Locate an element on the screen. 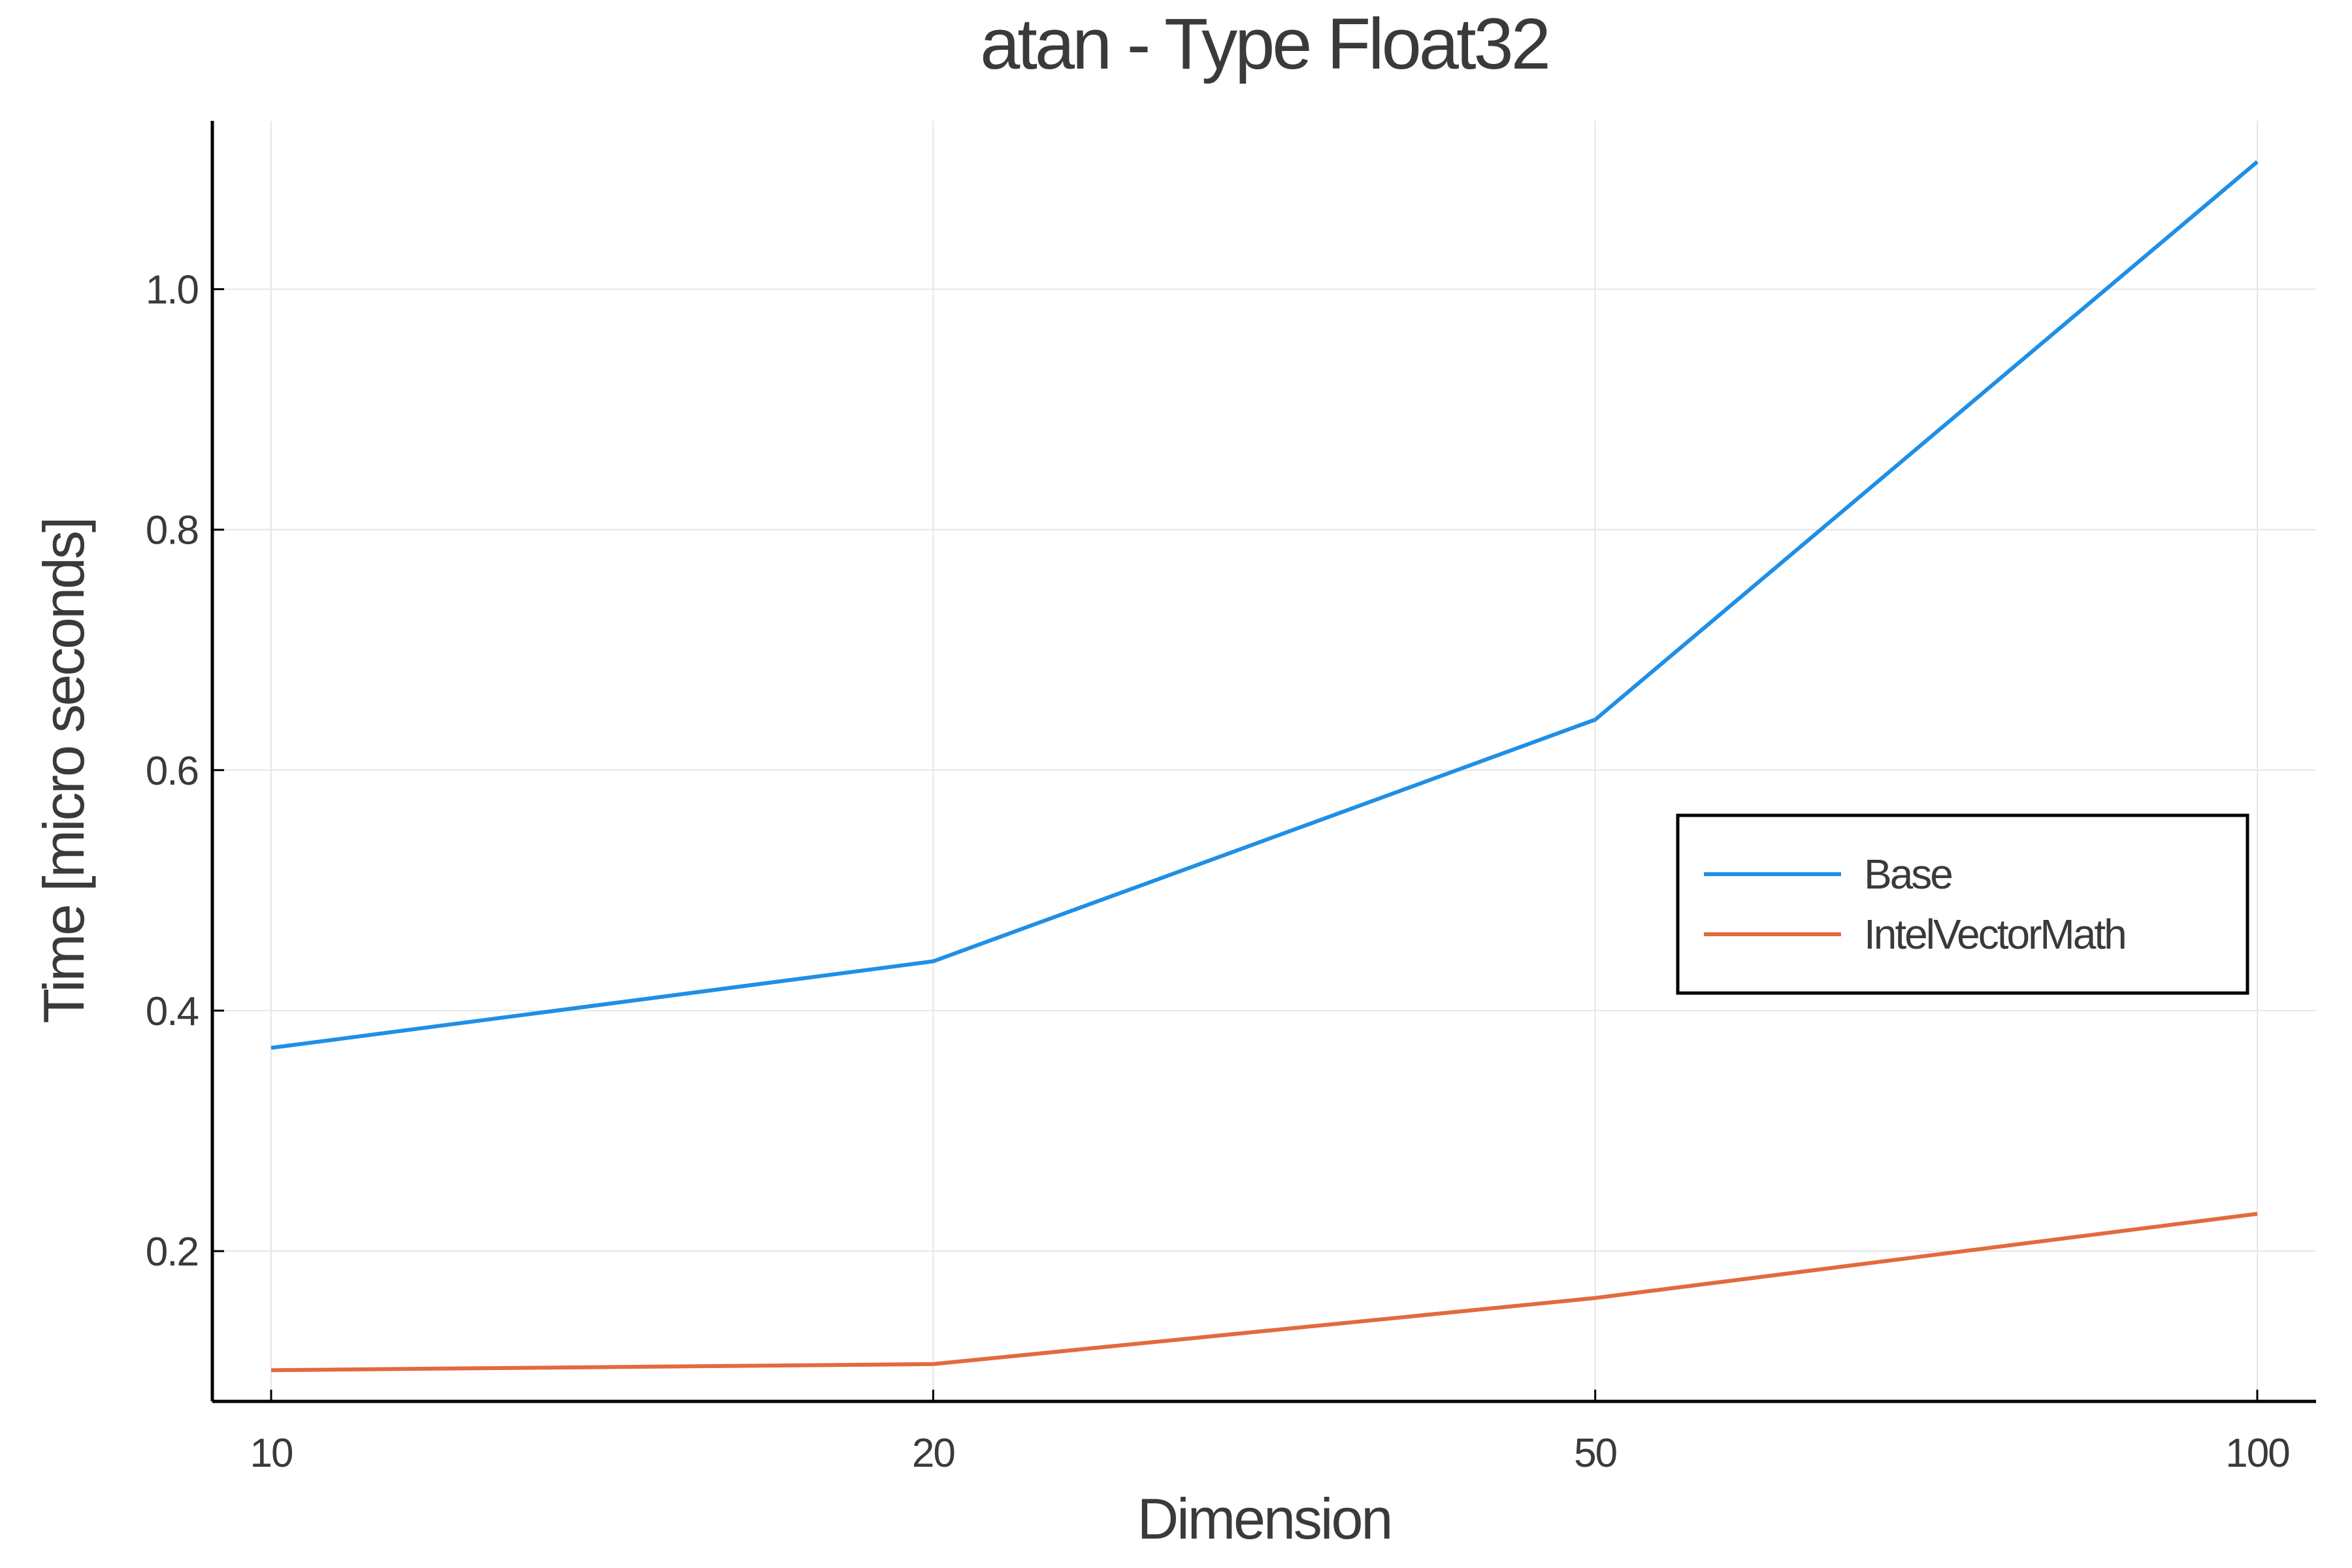 The height and width of the screenshot is (1568, 2352). y-tick-label: 0.6 is located at coordinates (172, 771).